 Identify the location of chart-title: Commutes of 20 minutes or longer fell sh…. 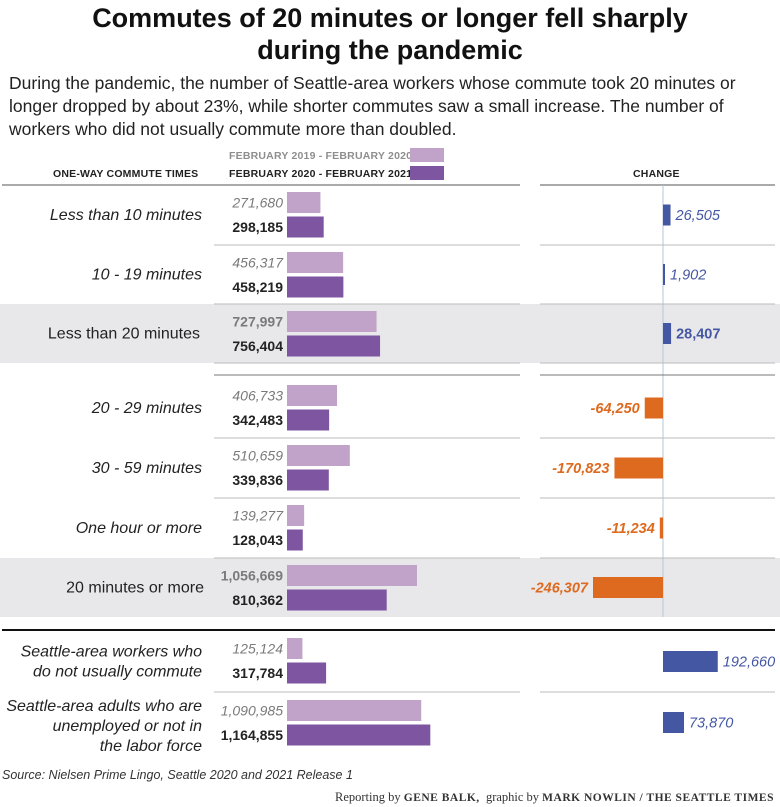
(390, 34).